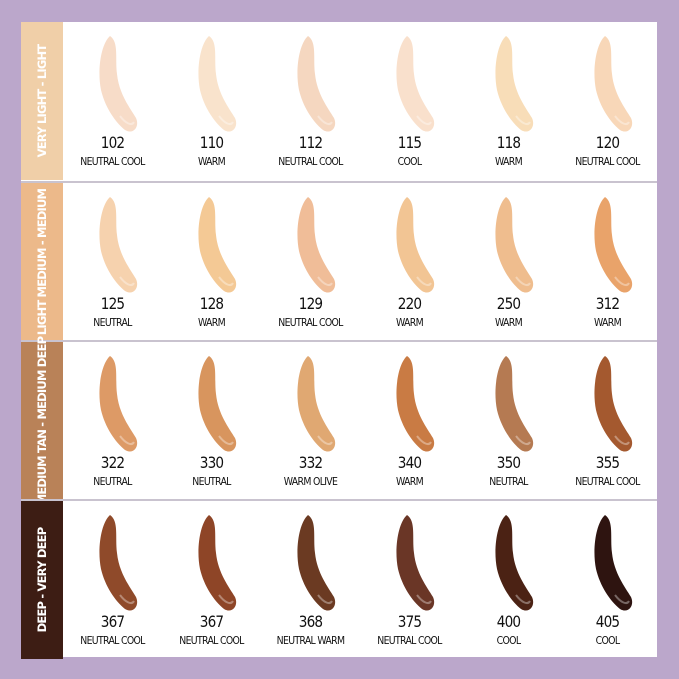  I want to click on shade-item: 400 COOL, so click(508, 580).